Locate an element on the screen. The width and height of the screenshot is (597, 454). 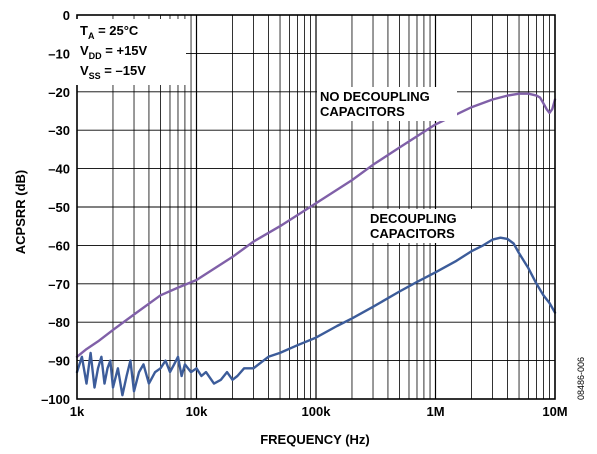
x-tick-label: 100k is located at coordinates (317, 411).